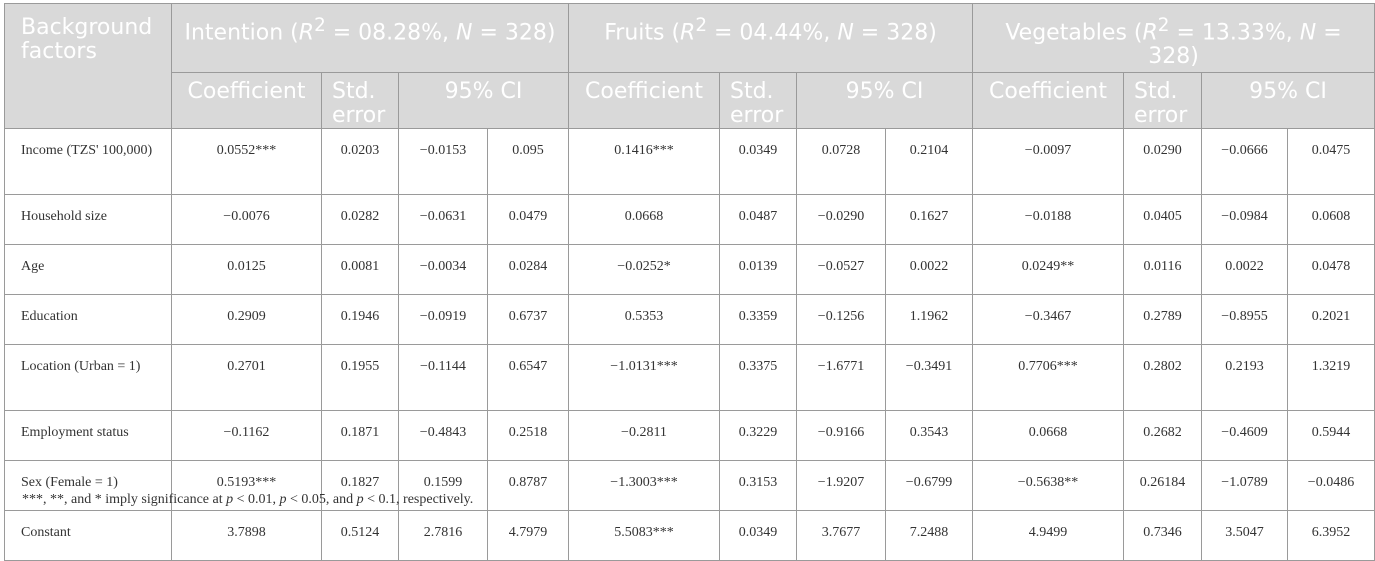  Describe the element at coordinates (929, 535) in the screenshot. I see `table-cell: 7.2488` at that location.